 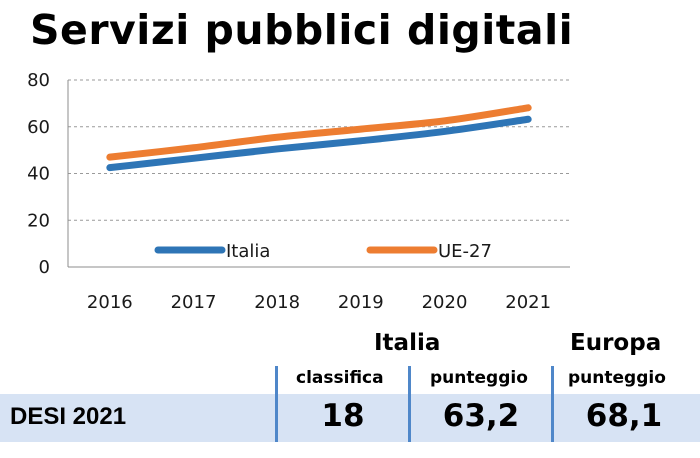 I want to click on row-label: DESI 2021, so click(x=68, y=416).